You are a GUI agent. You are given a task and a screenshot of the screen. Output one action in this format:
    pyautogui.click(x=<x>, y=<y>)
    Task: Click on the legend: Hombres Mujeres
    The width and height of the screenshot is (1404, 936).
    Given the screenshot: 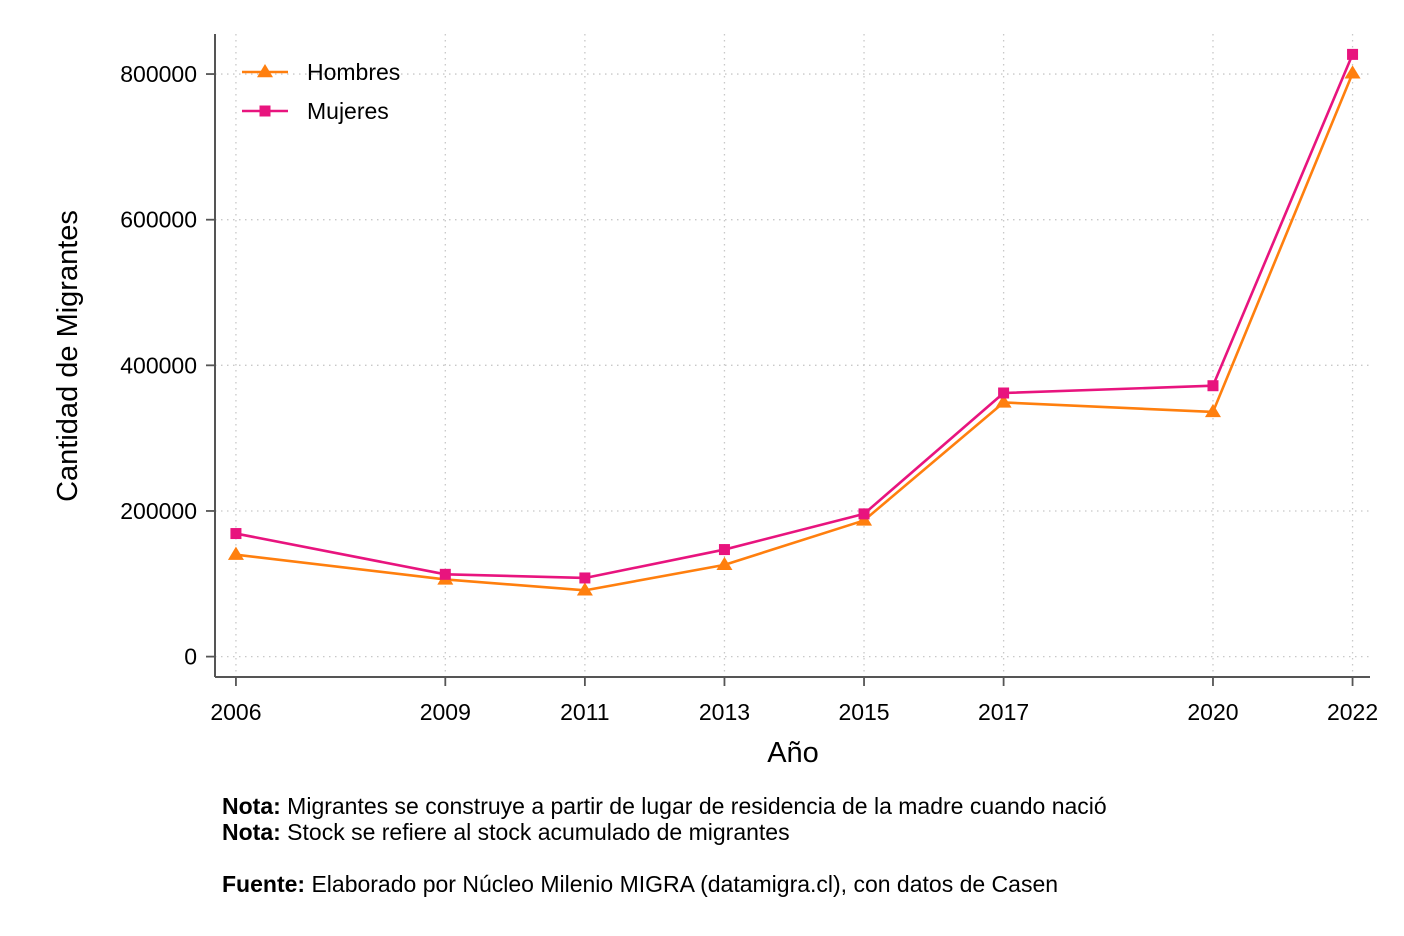 What is the action you would take?
    pyautogui.click(x=321, y=91)
    